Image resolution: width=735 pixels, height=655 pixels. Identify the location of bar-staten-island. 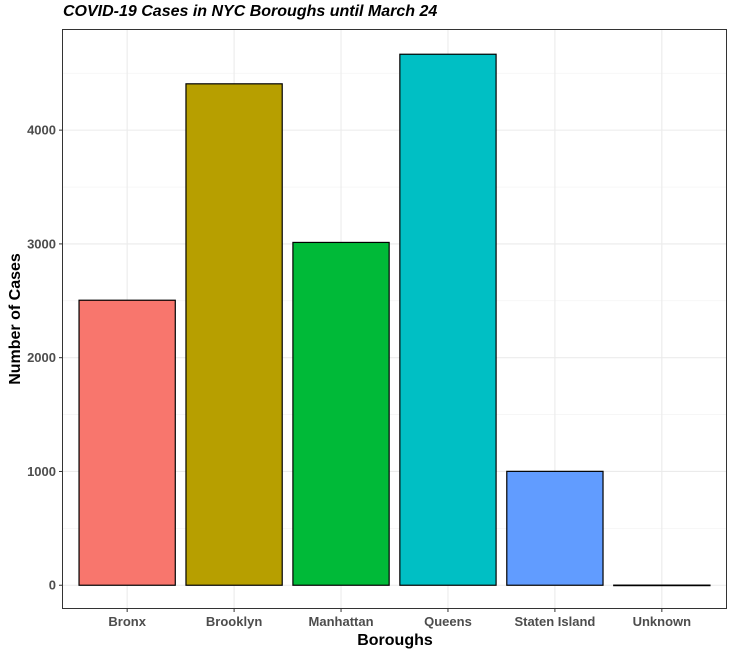
(555, 528).